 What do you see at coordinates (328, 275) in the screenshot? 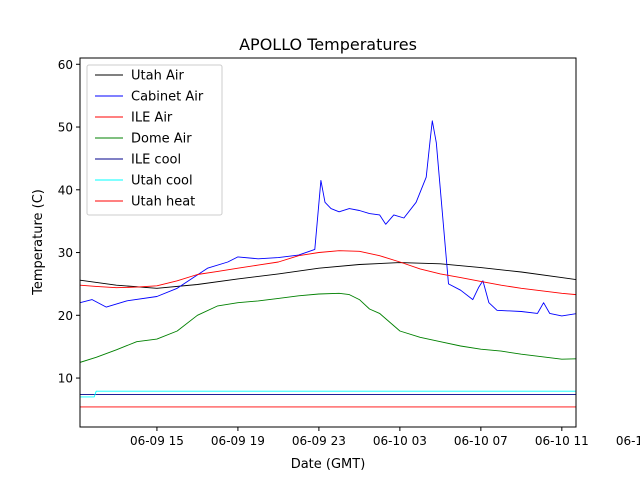
I see `series-line-utah-air` at bounding box center [328, 275].